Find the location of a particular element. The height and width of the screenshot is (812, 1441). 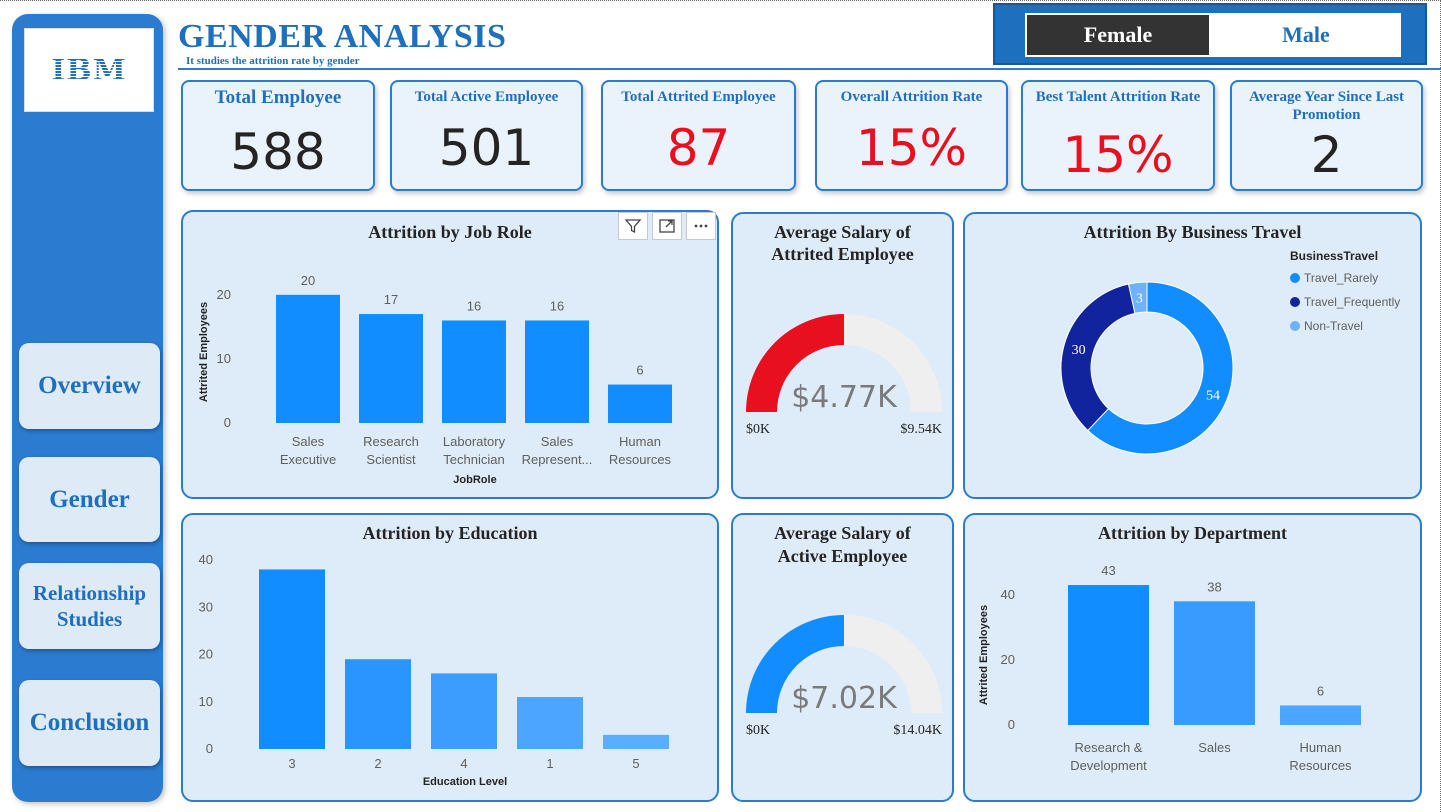

kpi-value: 87 is located at coordinates (698, 148).